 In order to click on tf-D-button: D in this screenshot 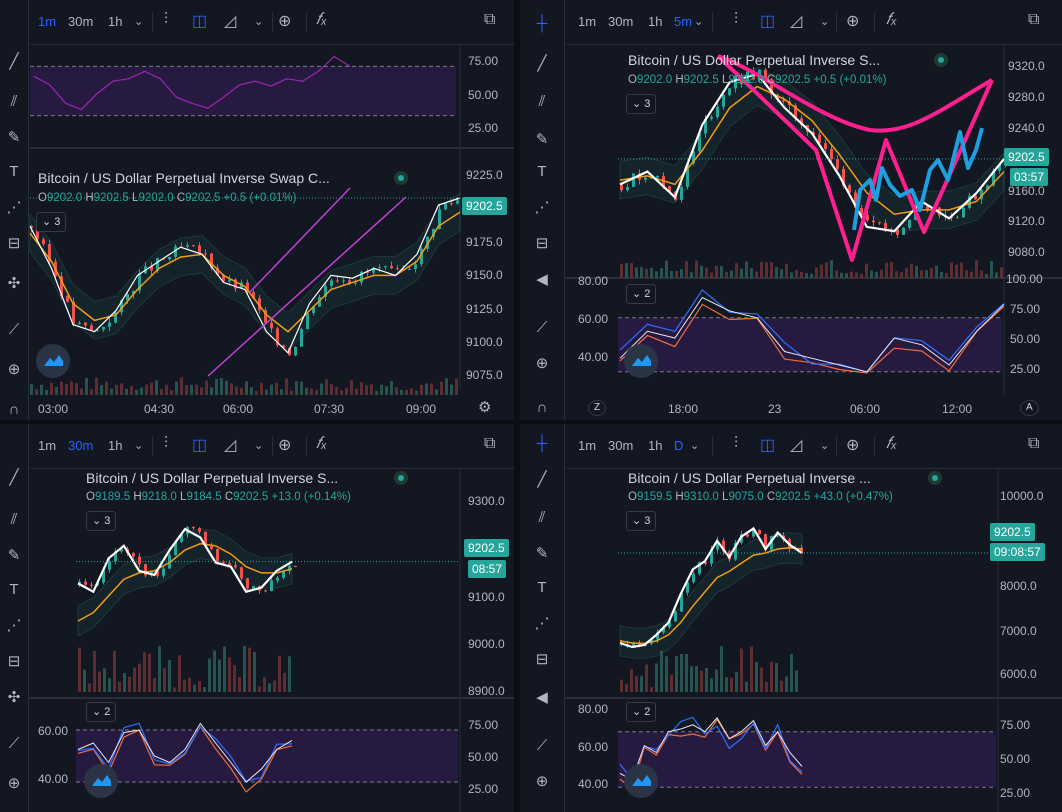, I will do `click(679, 445)`.